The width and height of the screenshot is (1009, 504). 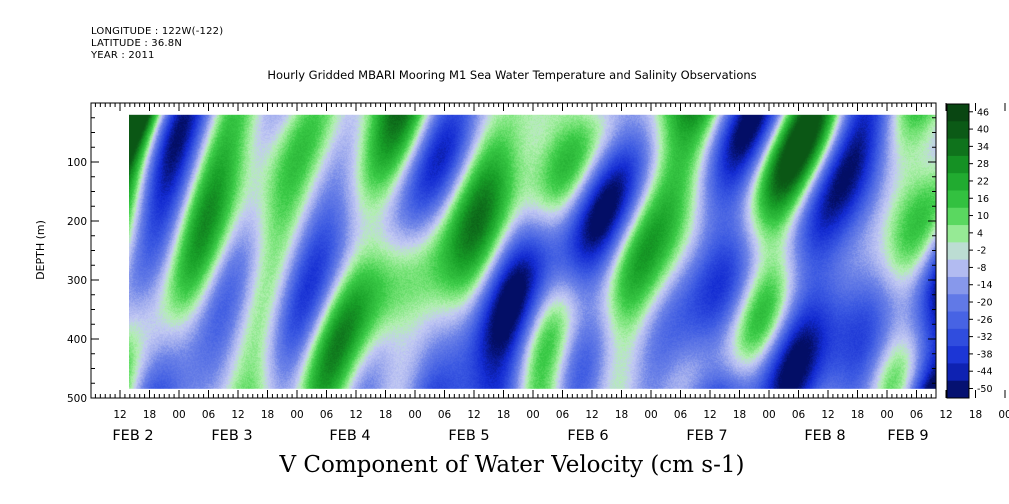 What do you see at coordinates (983, 130) in the screenshot?
I see `colorbar-label: 40` at bounding box center [983, 130].